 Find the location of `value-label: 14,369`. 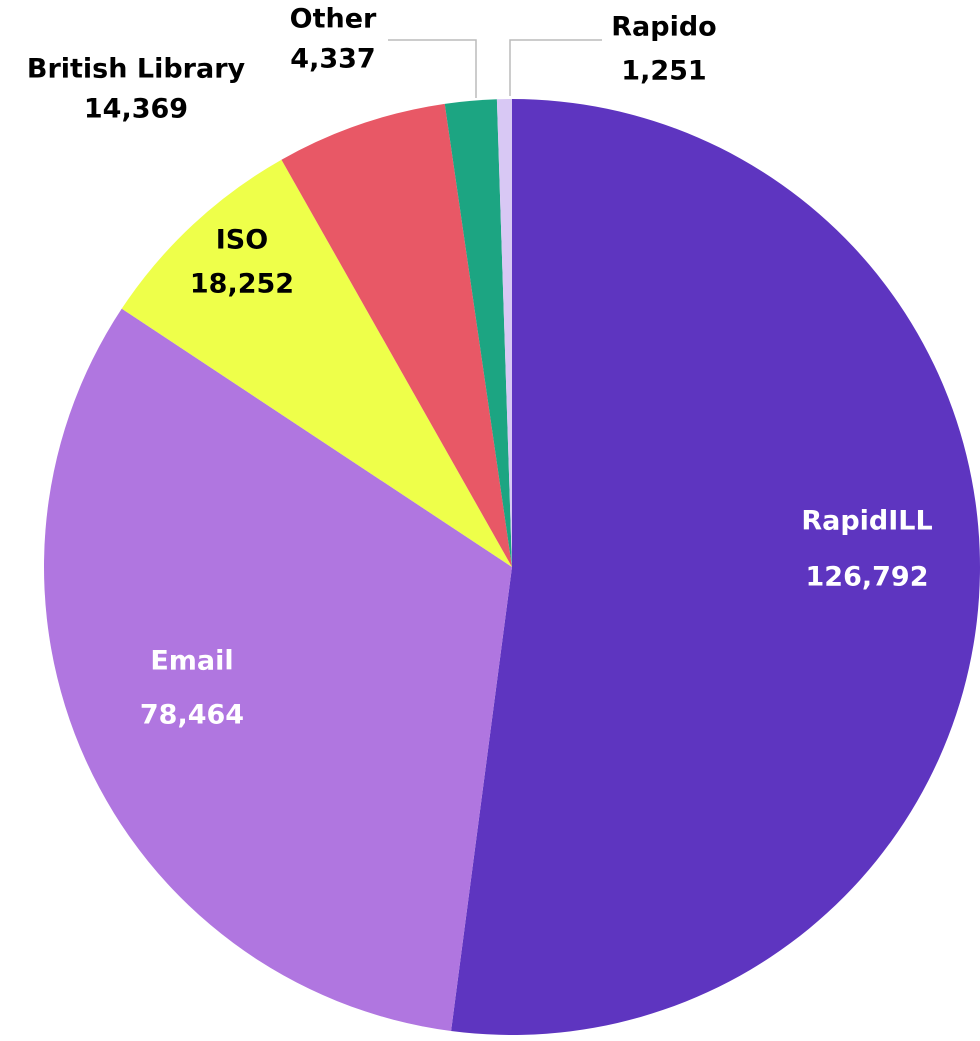

value-label: 14,369 is located at coordinates (136, 109).